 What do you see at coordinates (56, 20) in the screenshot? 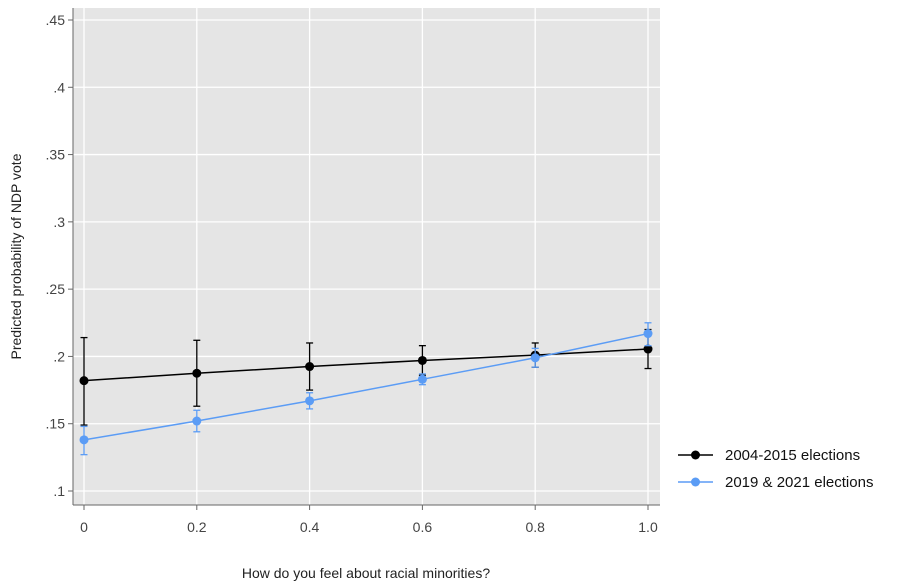
I see `y-tick-label: .45` at bounding box center [56, 20].